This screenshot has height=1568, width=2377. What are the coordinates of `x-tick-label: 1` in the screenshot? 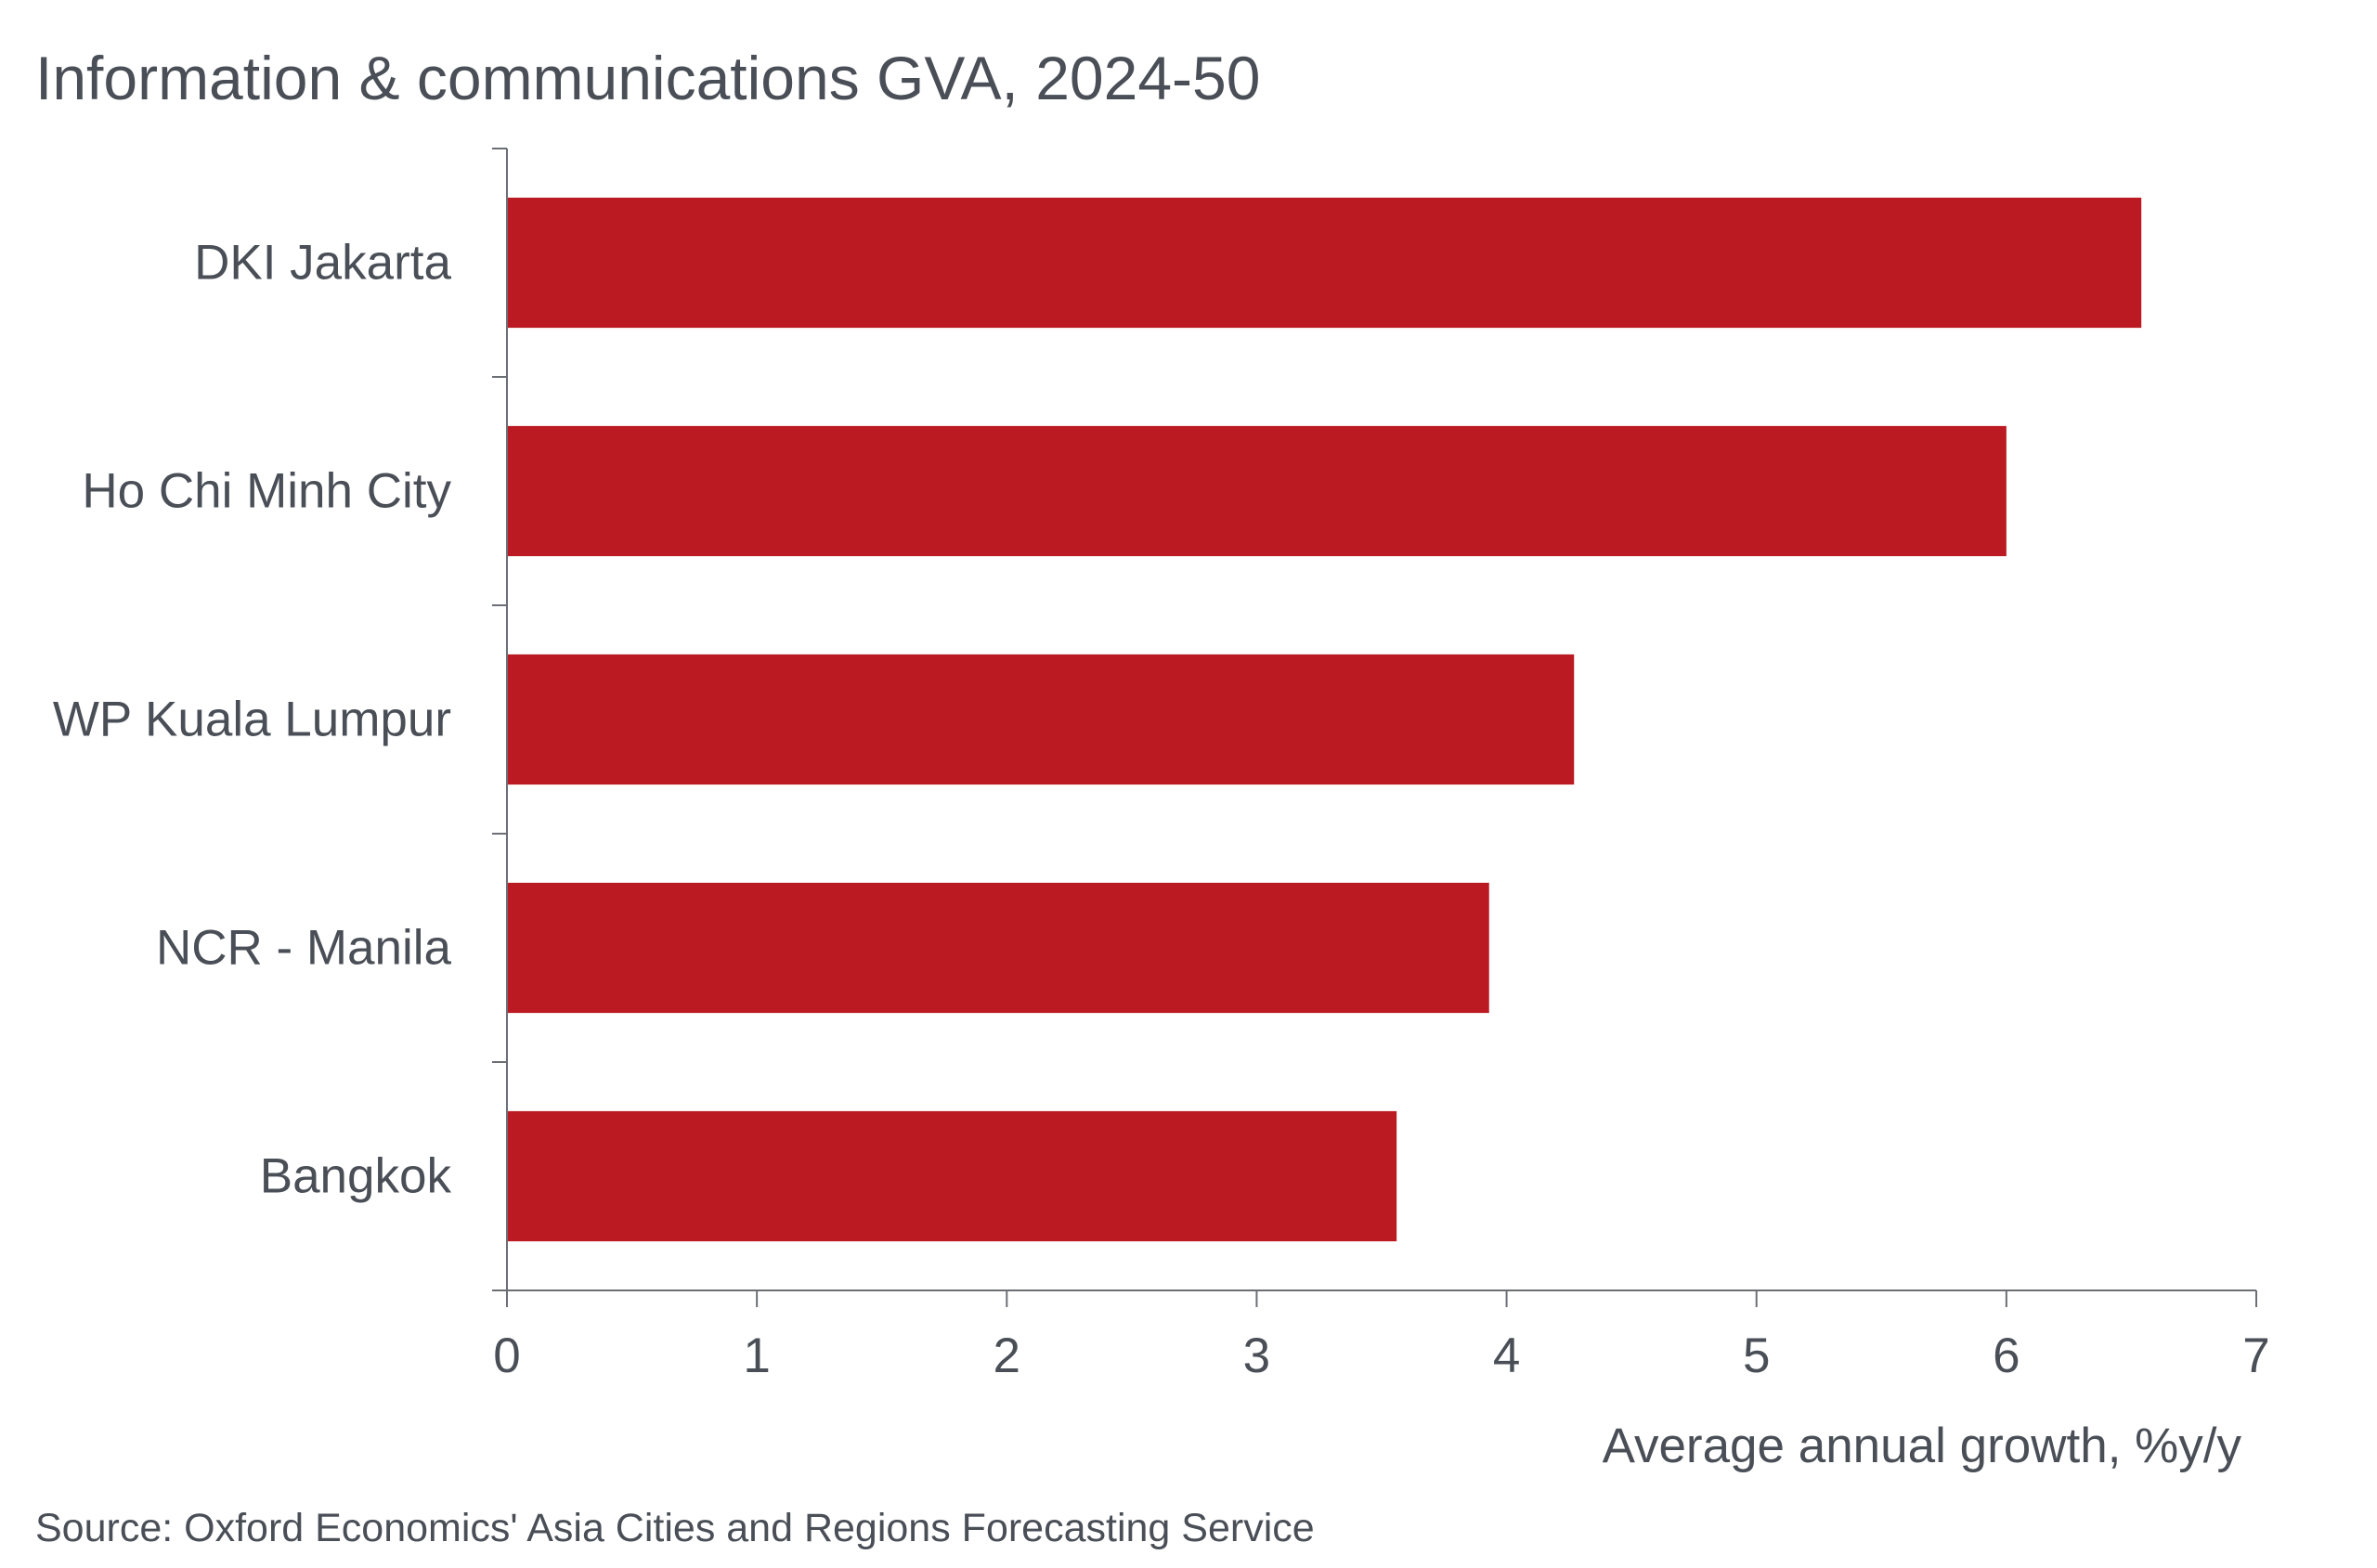 It's located at (756, 1355).